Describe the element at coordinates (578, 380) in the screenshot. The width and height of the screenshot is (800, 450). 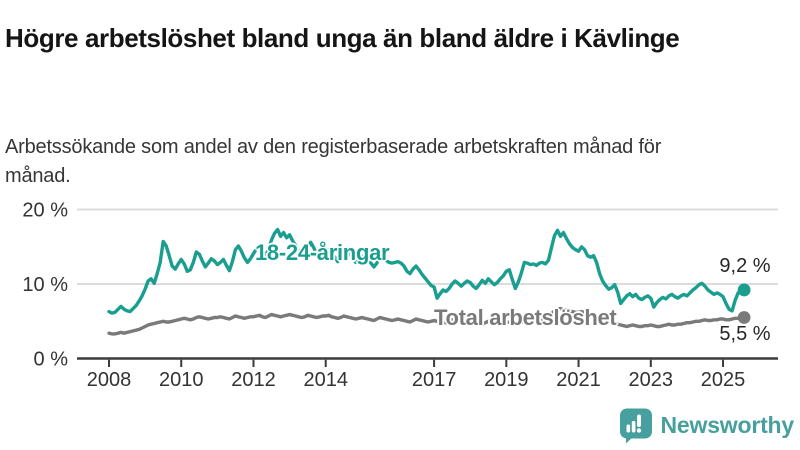
I see `x-tick-label: 2021` at that location.